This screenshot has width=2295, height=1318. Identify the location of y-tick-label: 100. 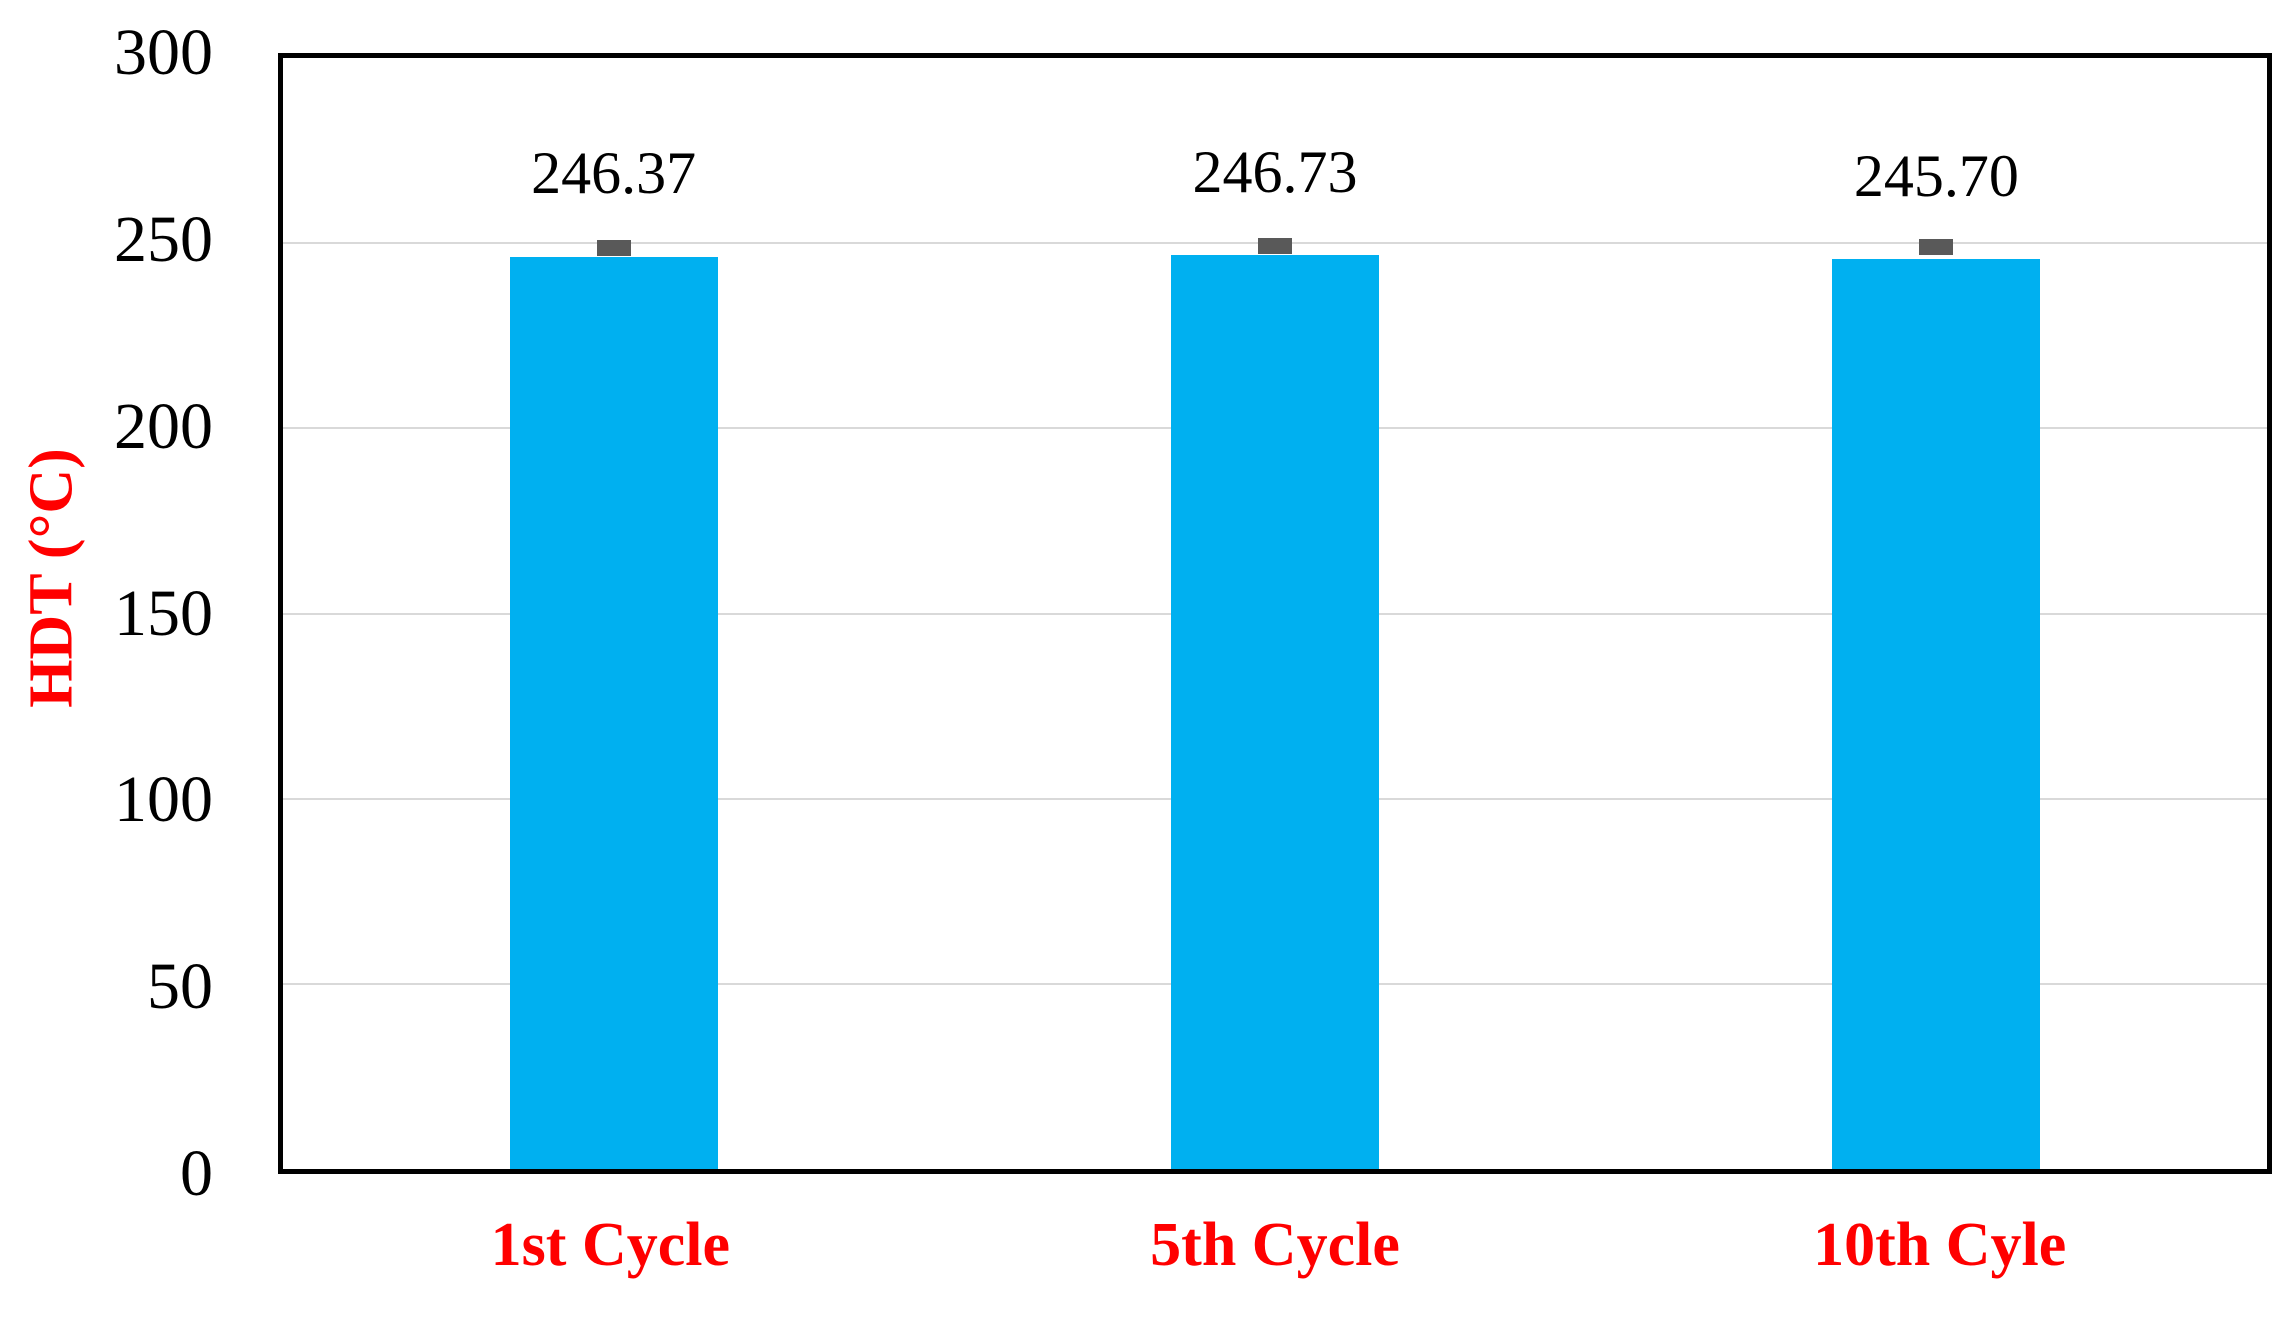
(163, 800).